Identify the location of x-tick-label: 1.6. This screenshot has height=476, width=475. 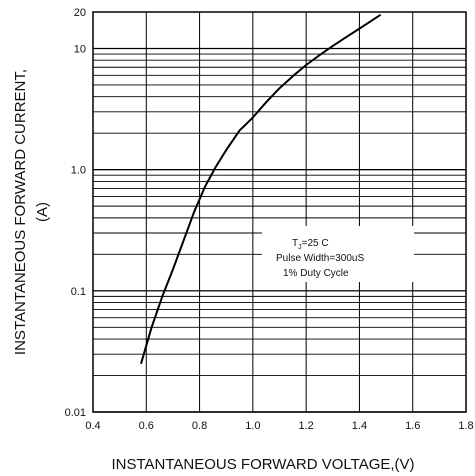
(412, 426).